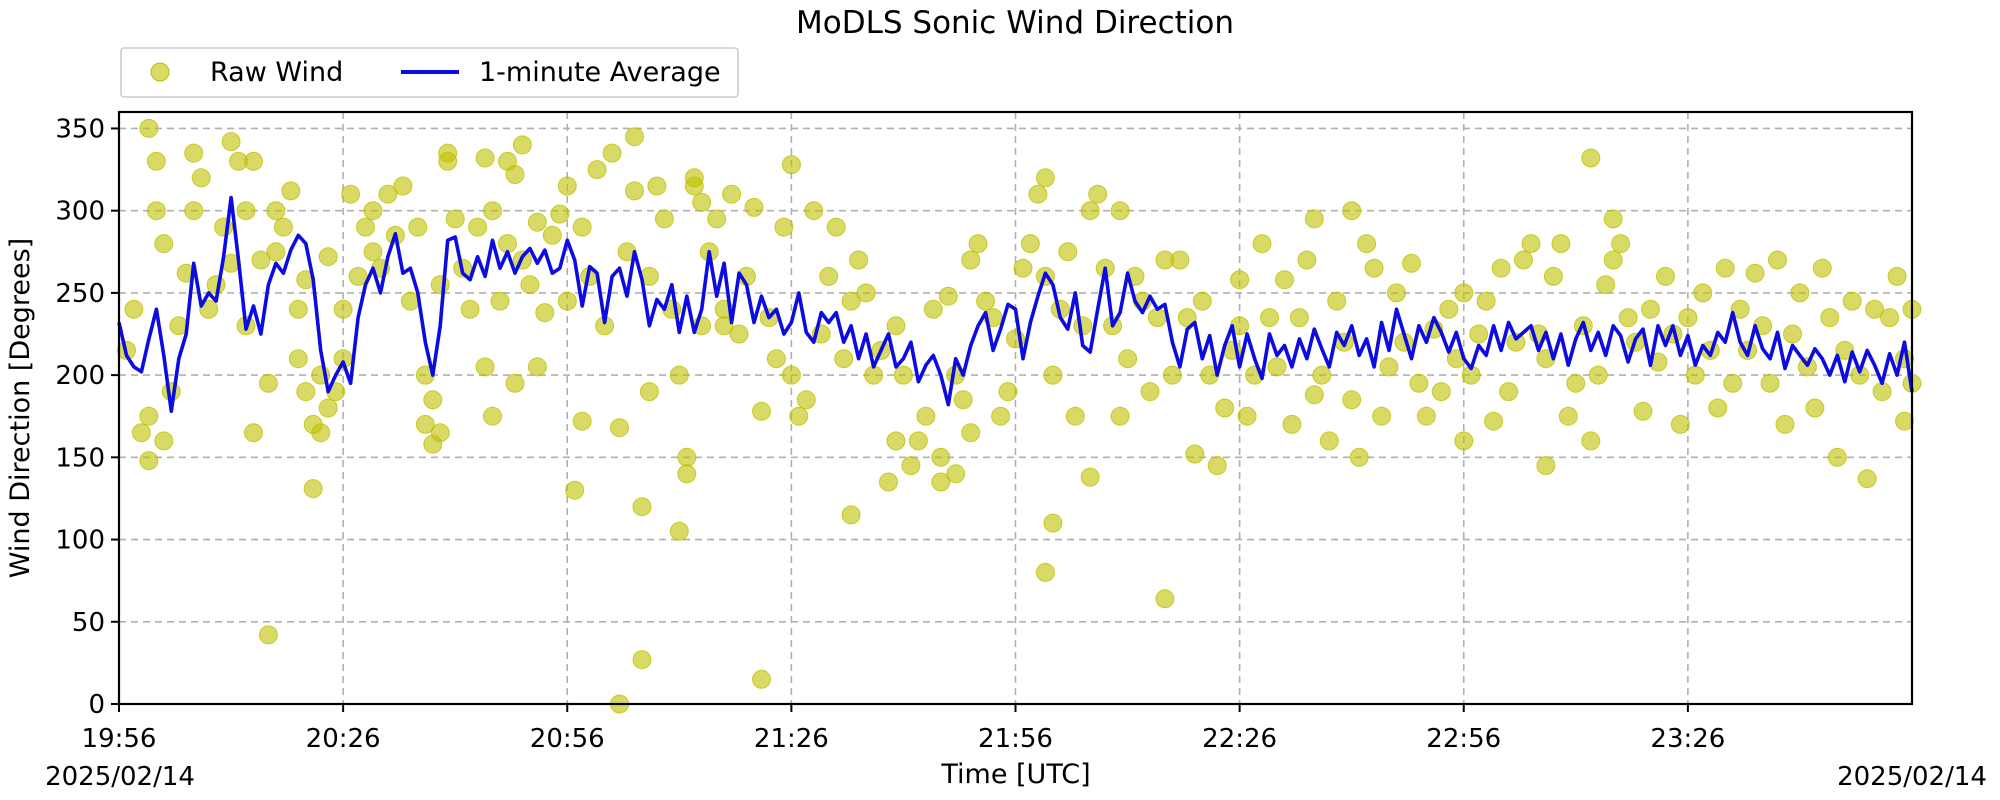  Describe the element at coordinates (429, 72) in the screenshot. I see `legend: Raw Wind 1-minute Average` at that location.